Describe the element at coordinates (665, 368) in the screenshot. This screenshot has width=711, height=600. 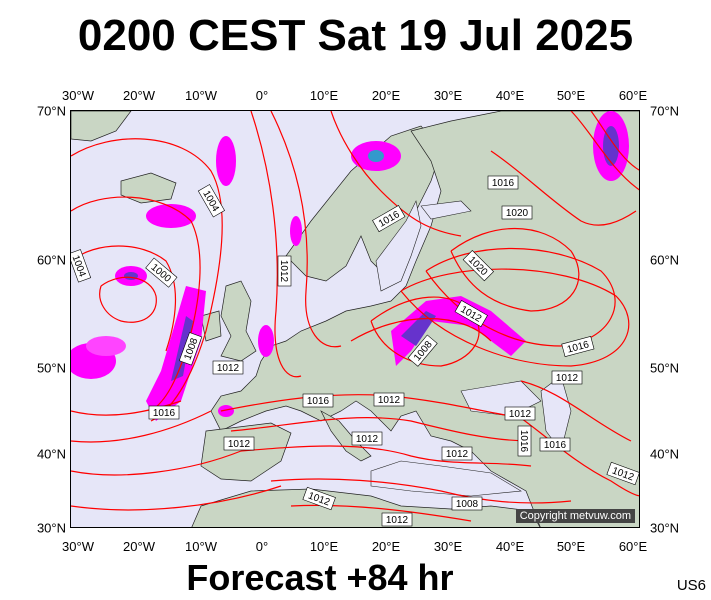
I see `lat-label-right: 50°N` at that location.